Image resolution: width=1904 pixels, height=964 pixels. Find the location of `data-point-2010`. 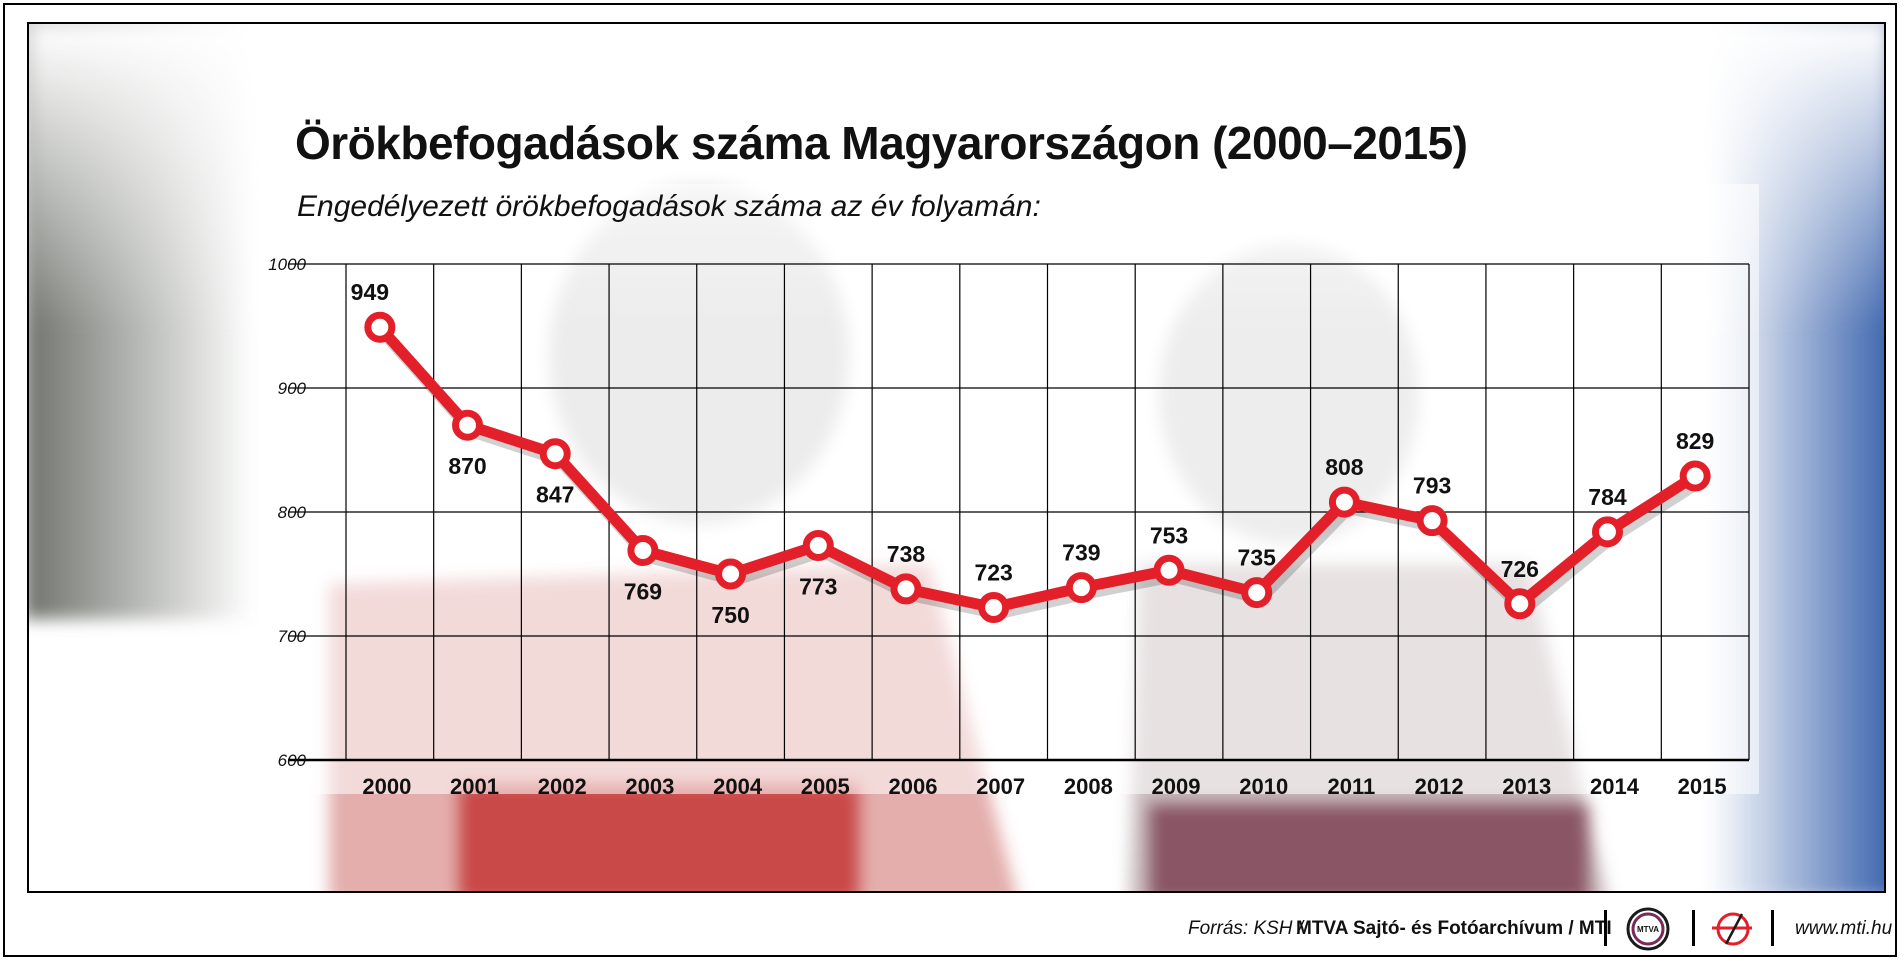

data-point-2010 is located at coordinates (1257, 593).